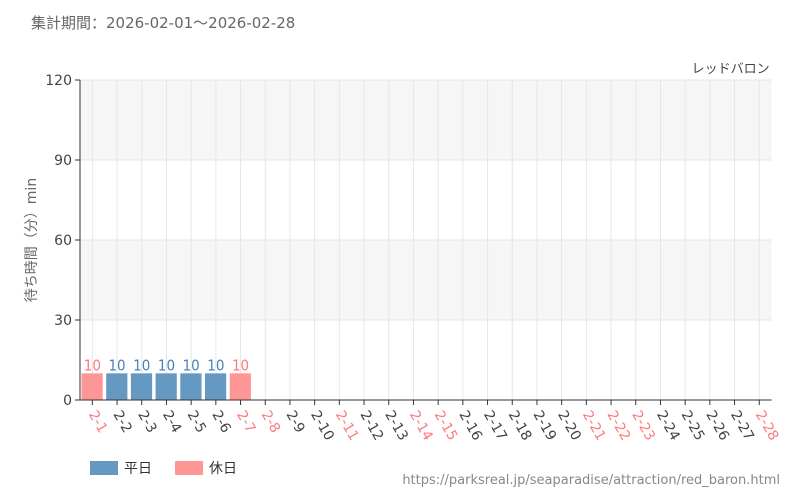 This screenshot has width=800, height=500. What do you see at coordinates (104, 468) in the screenshot?
I see `legend-weekday-swatch` at bounding box center [104, 468].